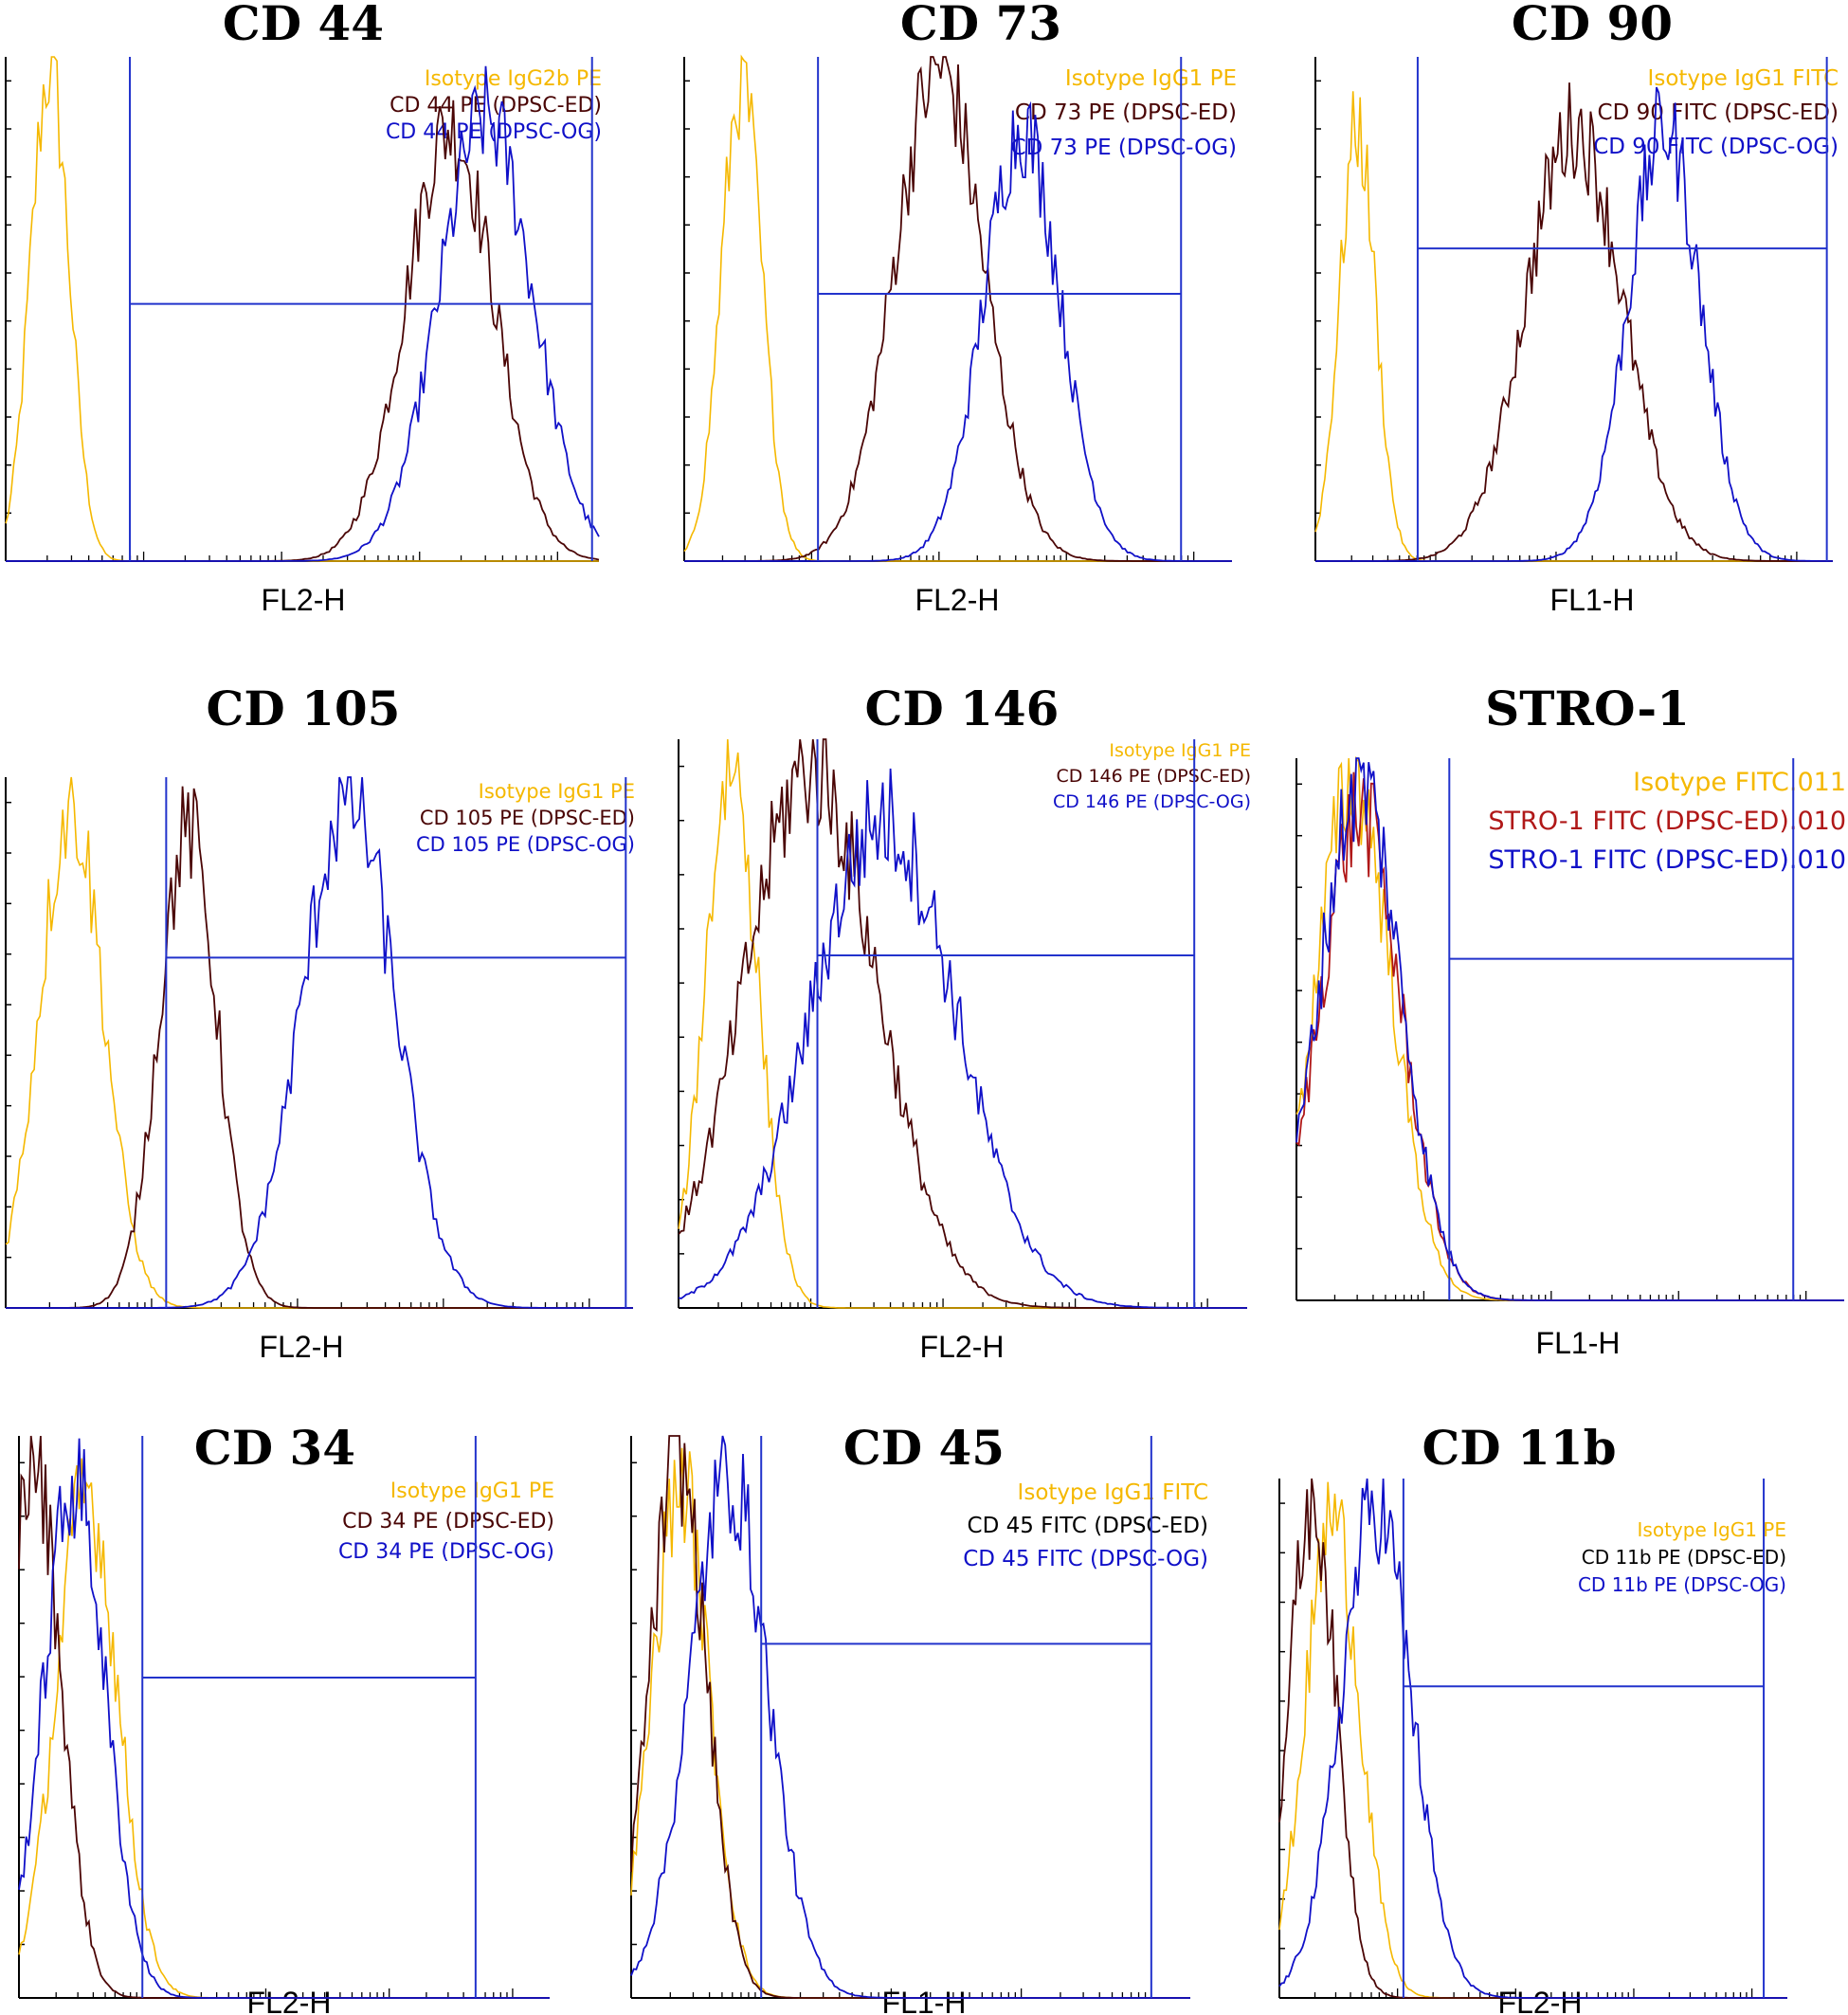 This screenshot has height=2015, width=1848. Describe the element at coordinates (1718, 113) in the screenshot. I see `legend-dpsc-ed: CD 90 FITC (DPSC-ED)` at that location.